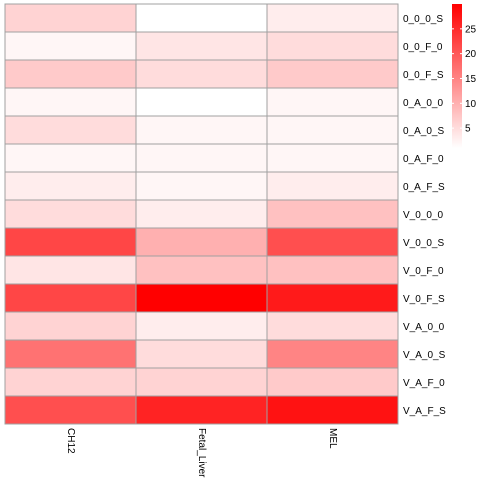 This screenshot has height=480, width=480. Describe the element at coordinates (423, 131) in the screenshot. I see `row-label-0_A_0_S: 0_A_0_S` at that location.